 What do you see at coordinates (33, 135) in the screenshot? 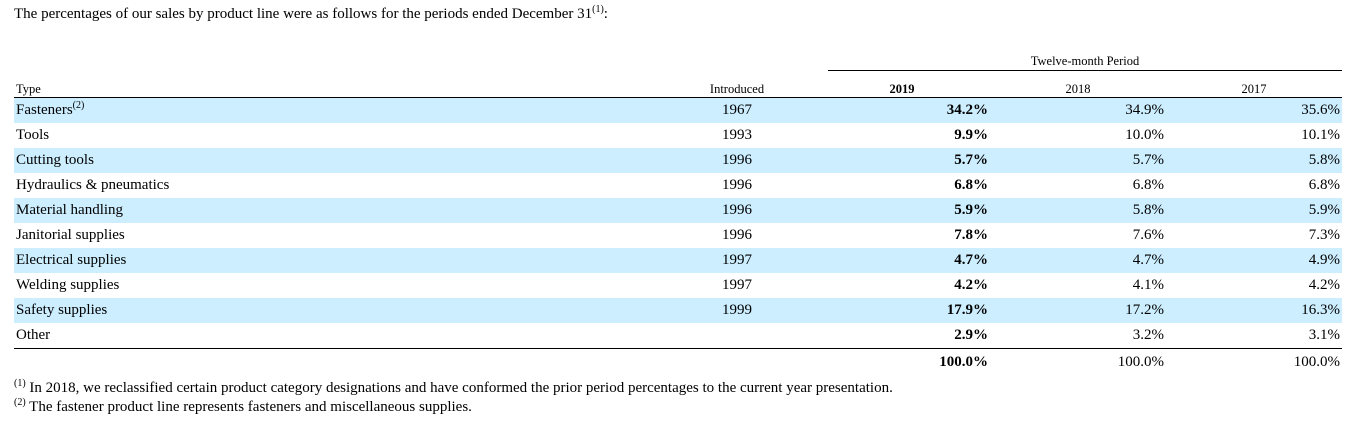
I see `type-label: Tools` at bounding box center [33, 135].